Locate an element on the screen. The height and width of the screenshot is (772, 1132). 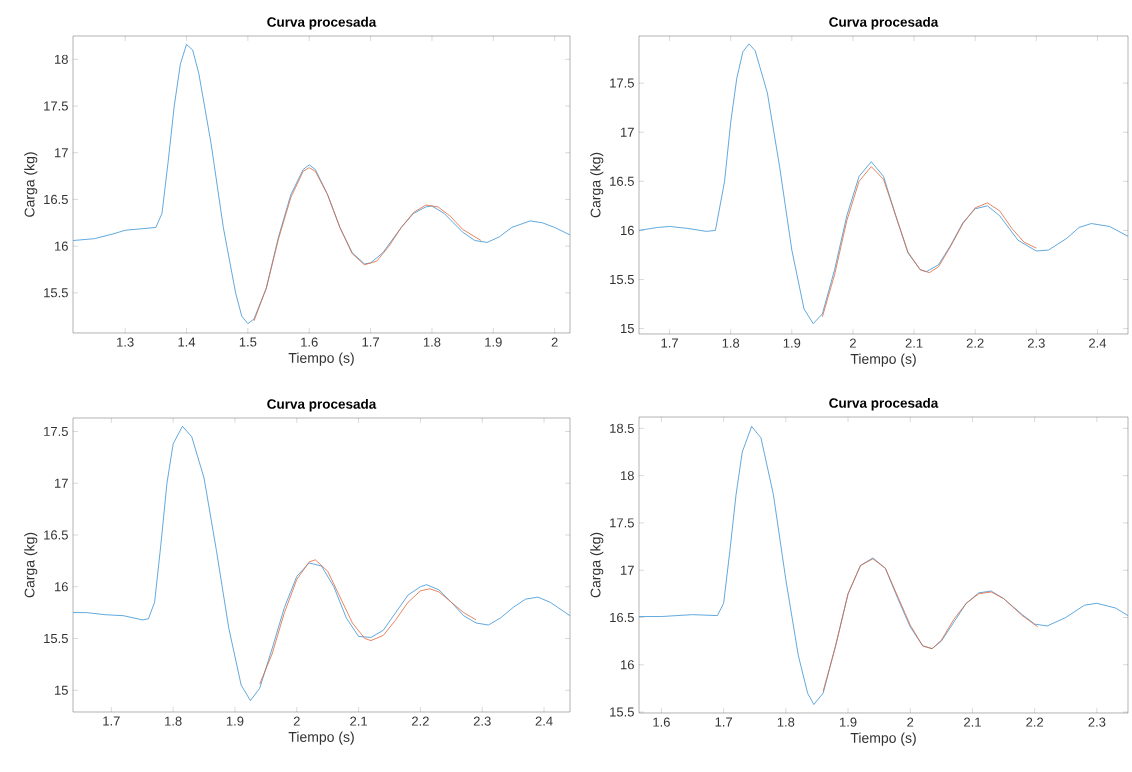
x-tick-label: 1.4 is located at coordinates (187, 342).